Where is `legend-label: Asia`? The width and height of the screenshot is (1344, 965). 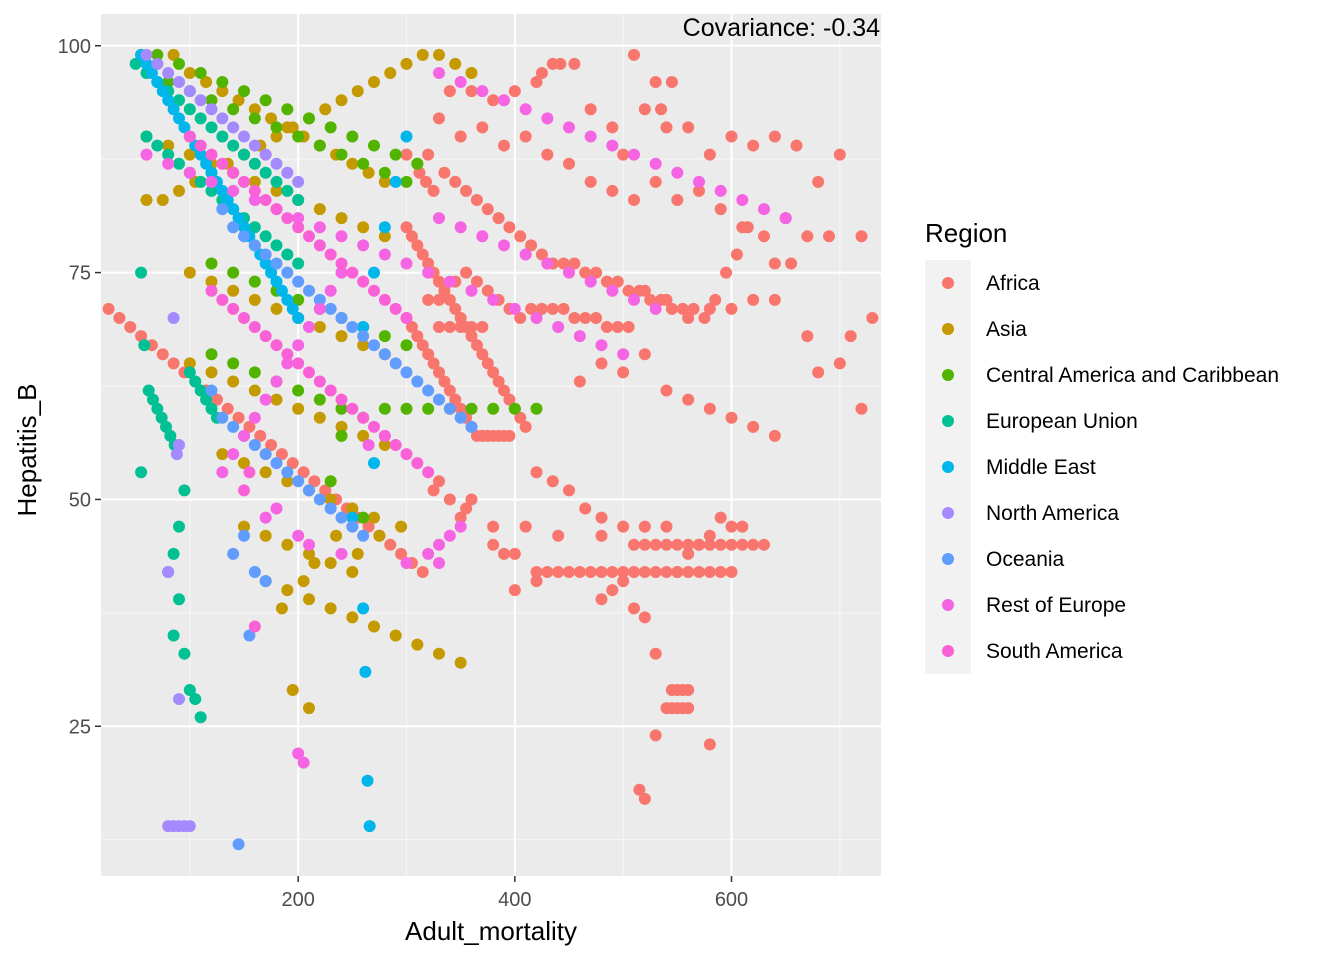
legend-label: Asia is located at coordinates (1006, 329).